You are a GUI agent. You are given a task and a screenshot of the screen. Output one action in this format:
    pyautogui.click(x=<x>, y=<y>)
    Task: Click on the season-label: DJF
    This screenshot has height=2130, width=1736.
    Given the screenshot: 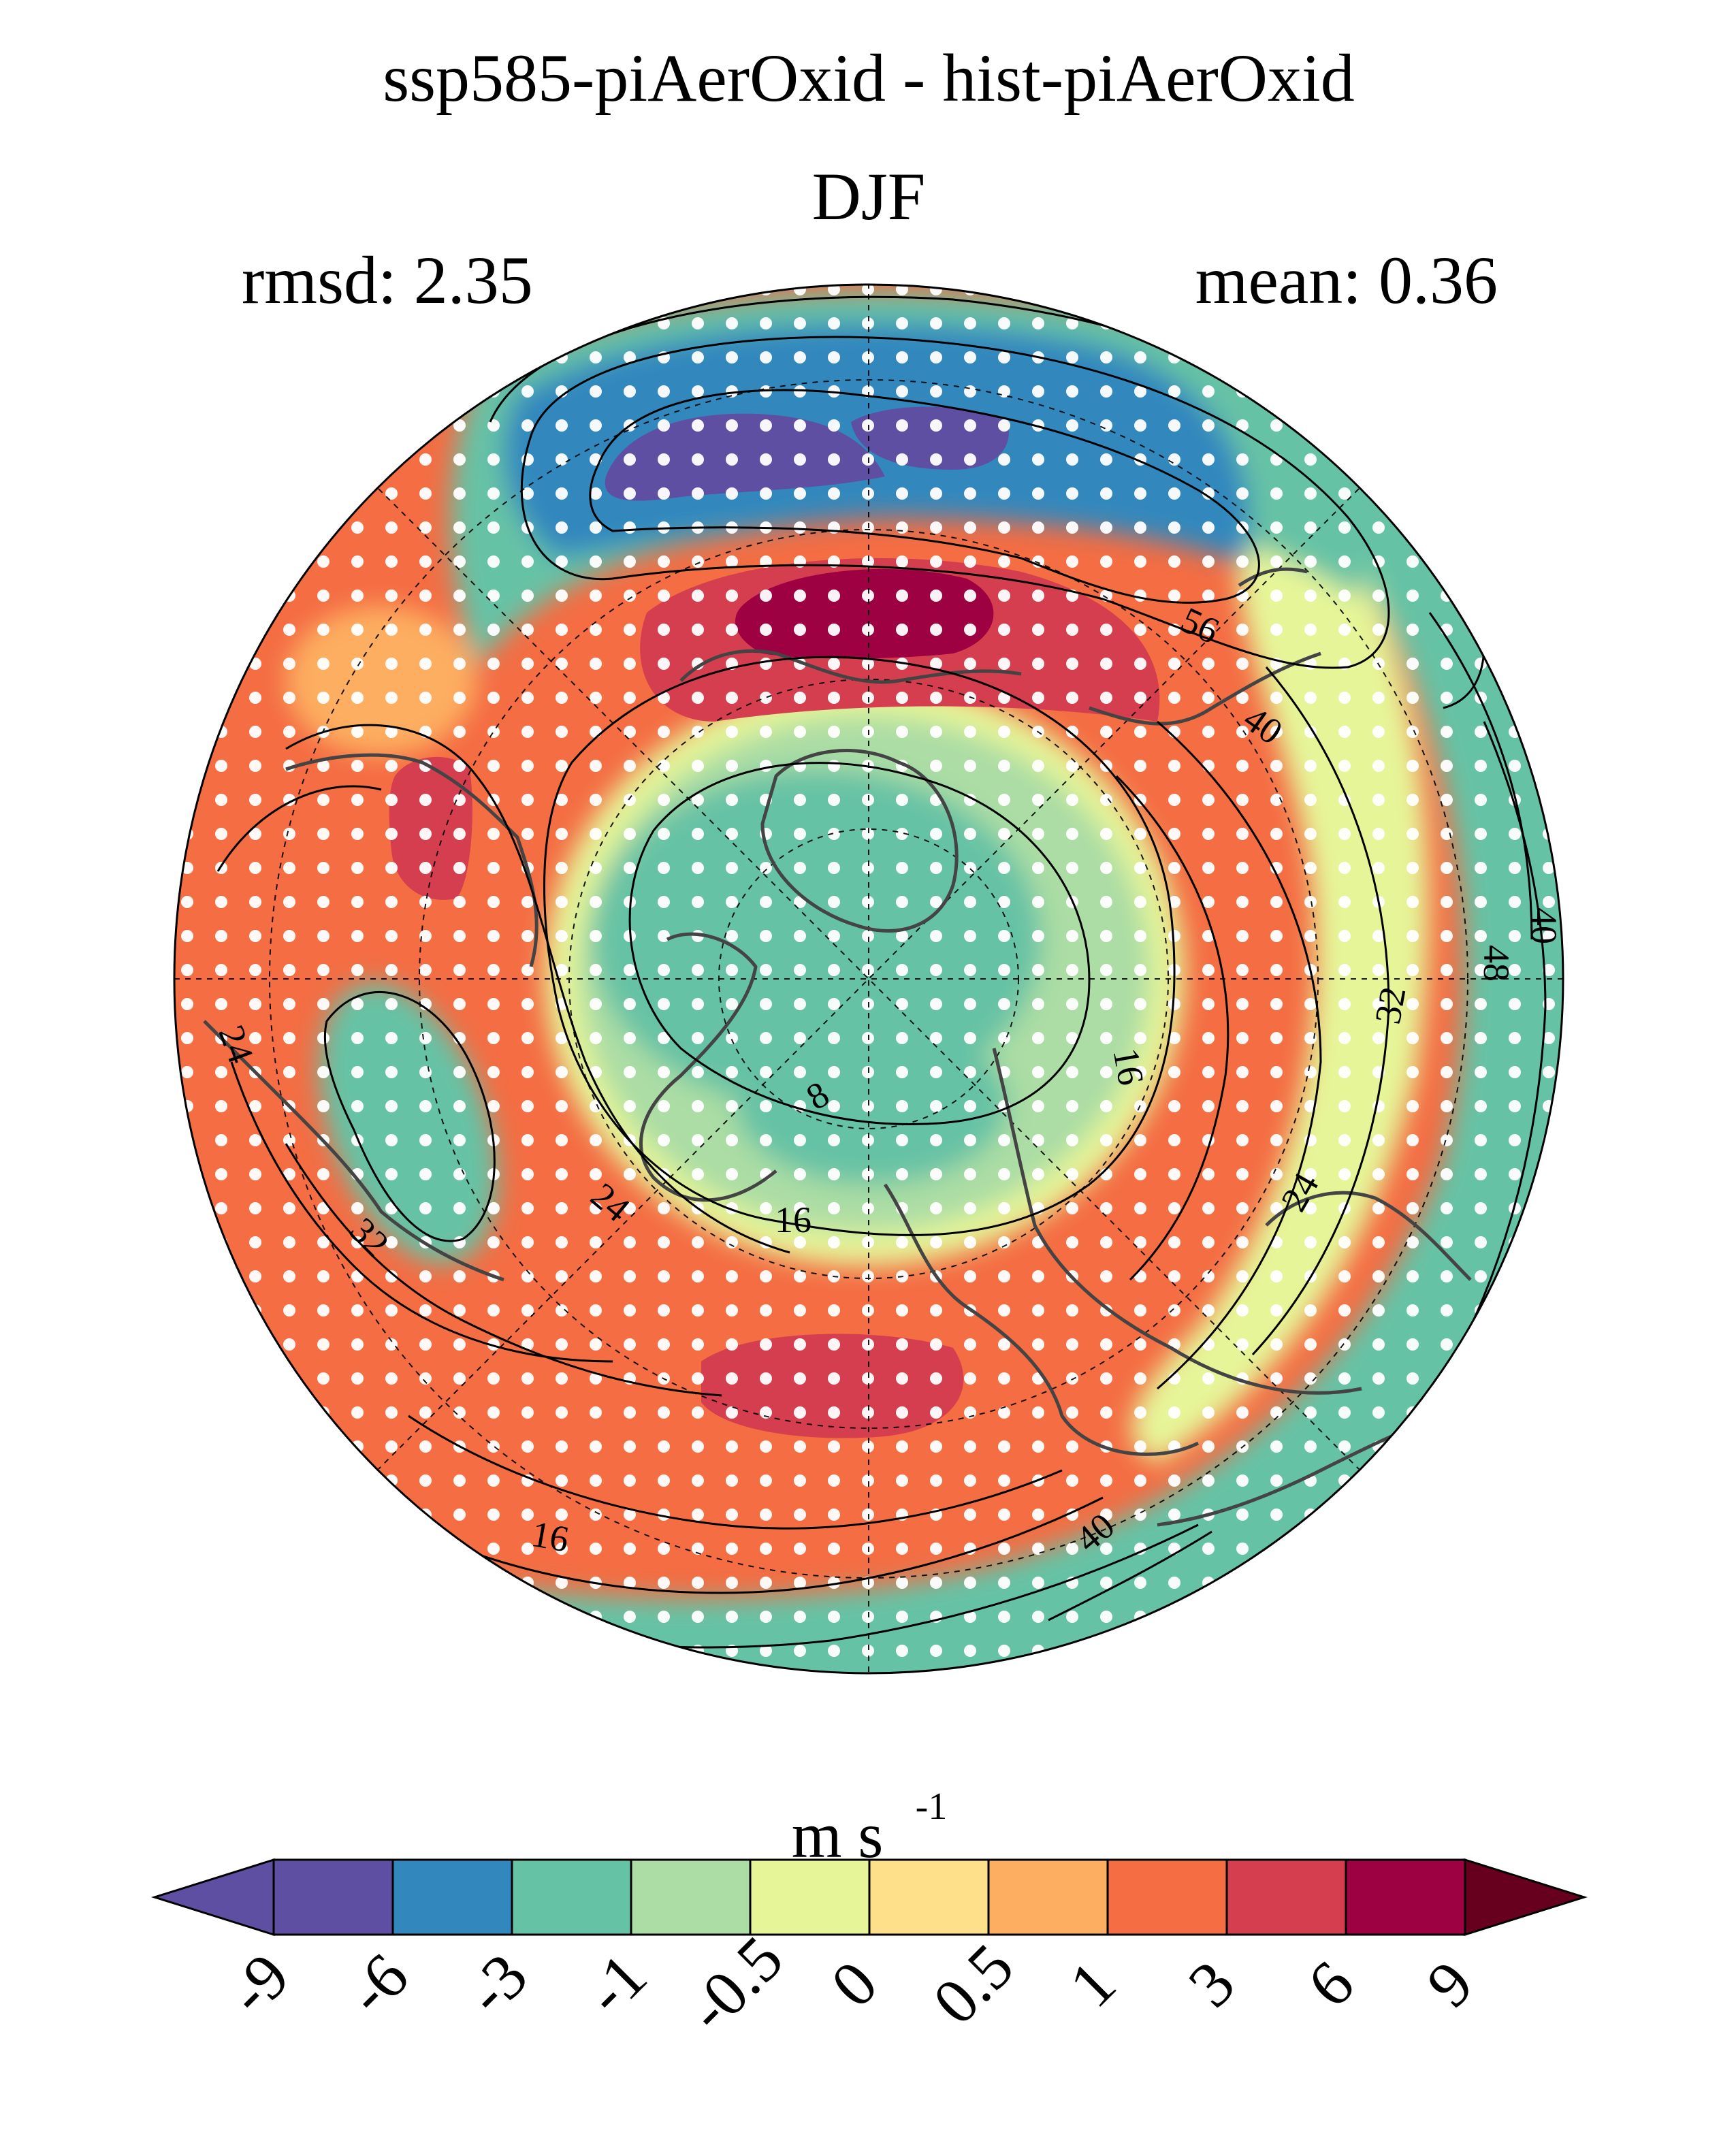 What is the action you would take?
    pyautogui.click(x=869, y=196)
    